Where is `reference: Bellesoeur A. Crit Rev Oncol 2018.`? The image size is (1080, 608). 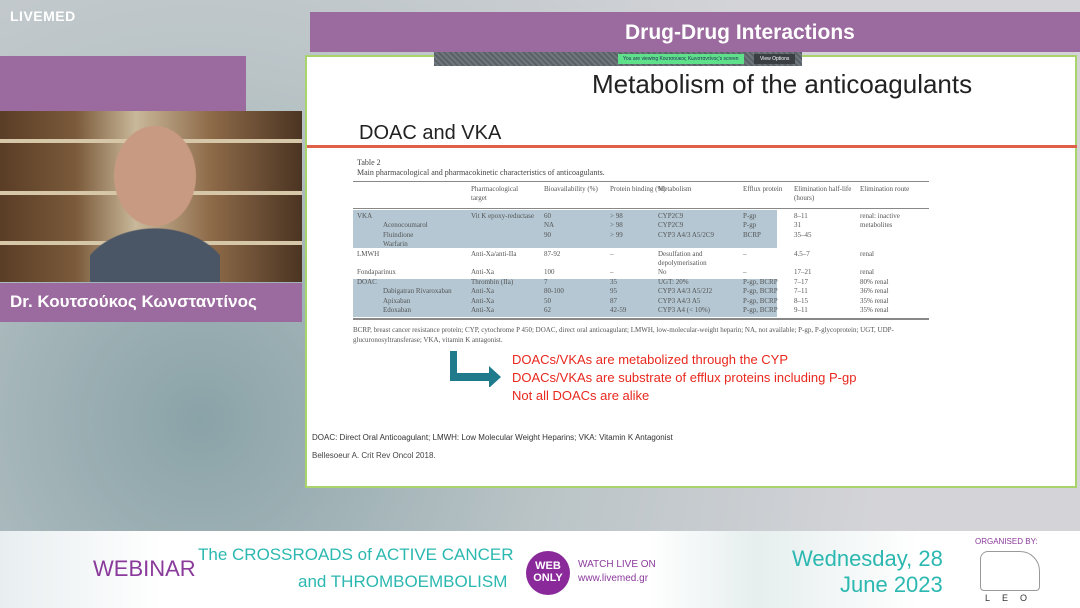
reference: Bellesoeur A. Crit Rev Oncol 2018. is located at coordinates (374, 455).